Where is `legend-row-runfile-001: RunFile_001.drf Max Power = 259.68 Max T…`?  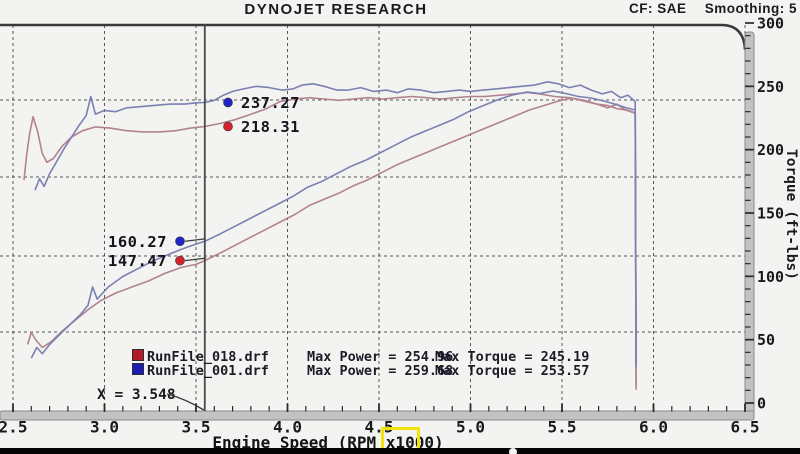
legend-row-runfile-001: RunFile_001.drf Max Power = 259.68 Max T… is located at coordinates (360, 370).